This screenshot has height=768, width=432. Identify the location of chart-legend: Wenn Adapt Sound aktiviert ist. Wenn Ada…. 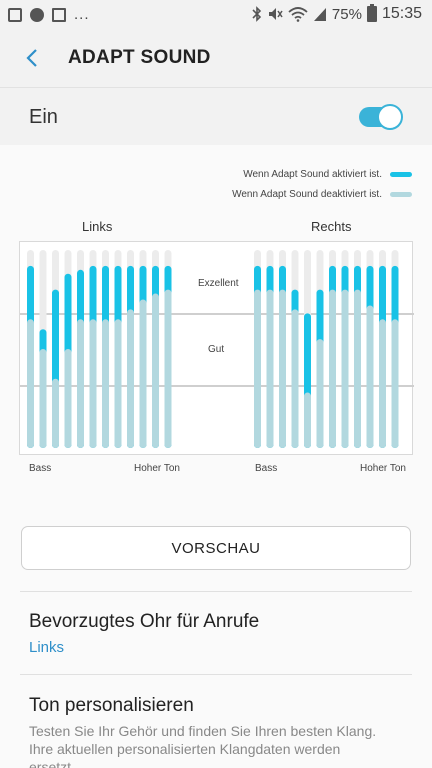
(322, 184).